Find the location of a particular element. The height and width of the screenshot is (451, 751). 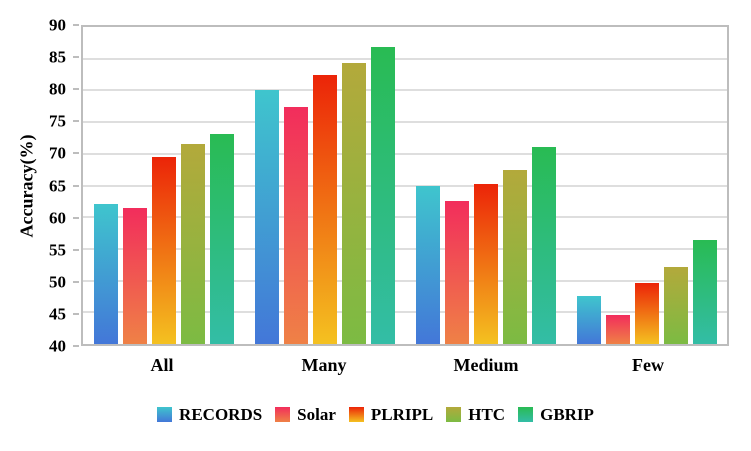

bar-solar-many is located at coordinates (295, 225).